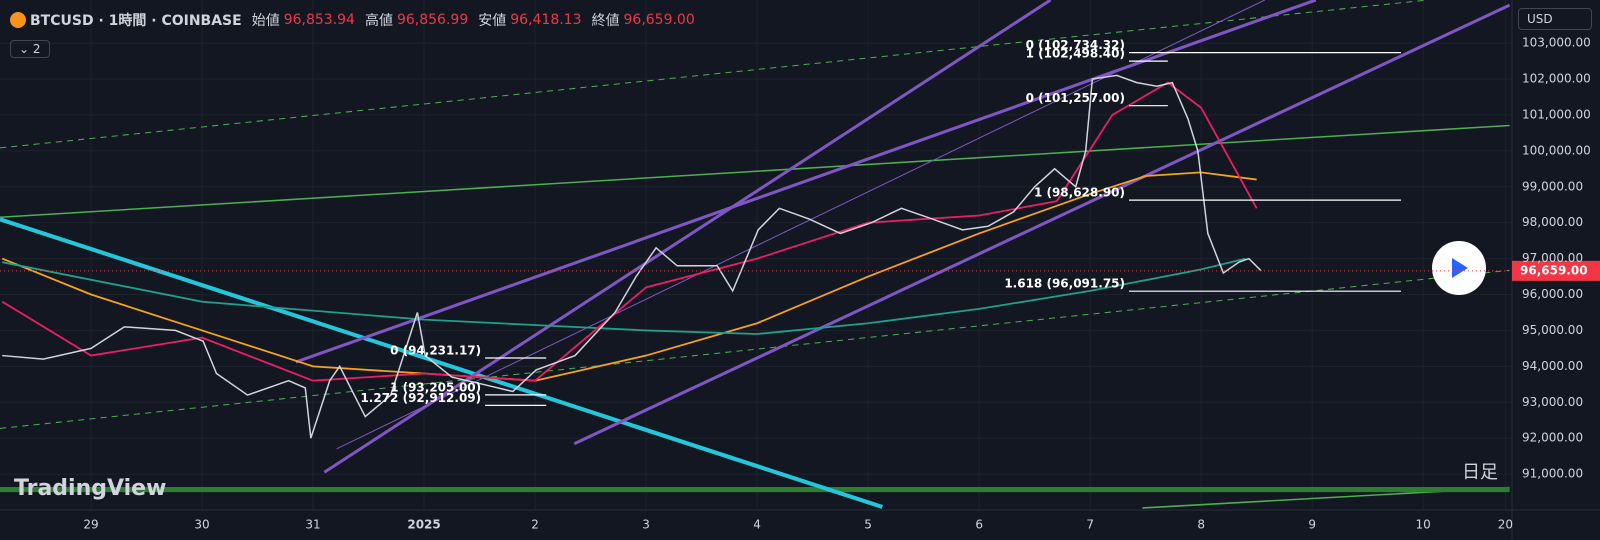 The height and width of the screenshot is (540, 1600). Describe the element at coordinates (757, 525) in the screenshot. I see `x-tick-label: 4` at that location.